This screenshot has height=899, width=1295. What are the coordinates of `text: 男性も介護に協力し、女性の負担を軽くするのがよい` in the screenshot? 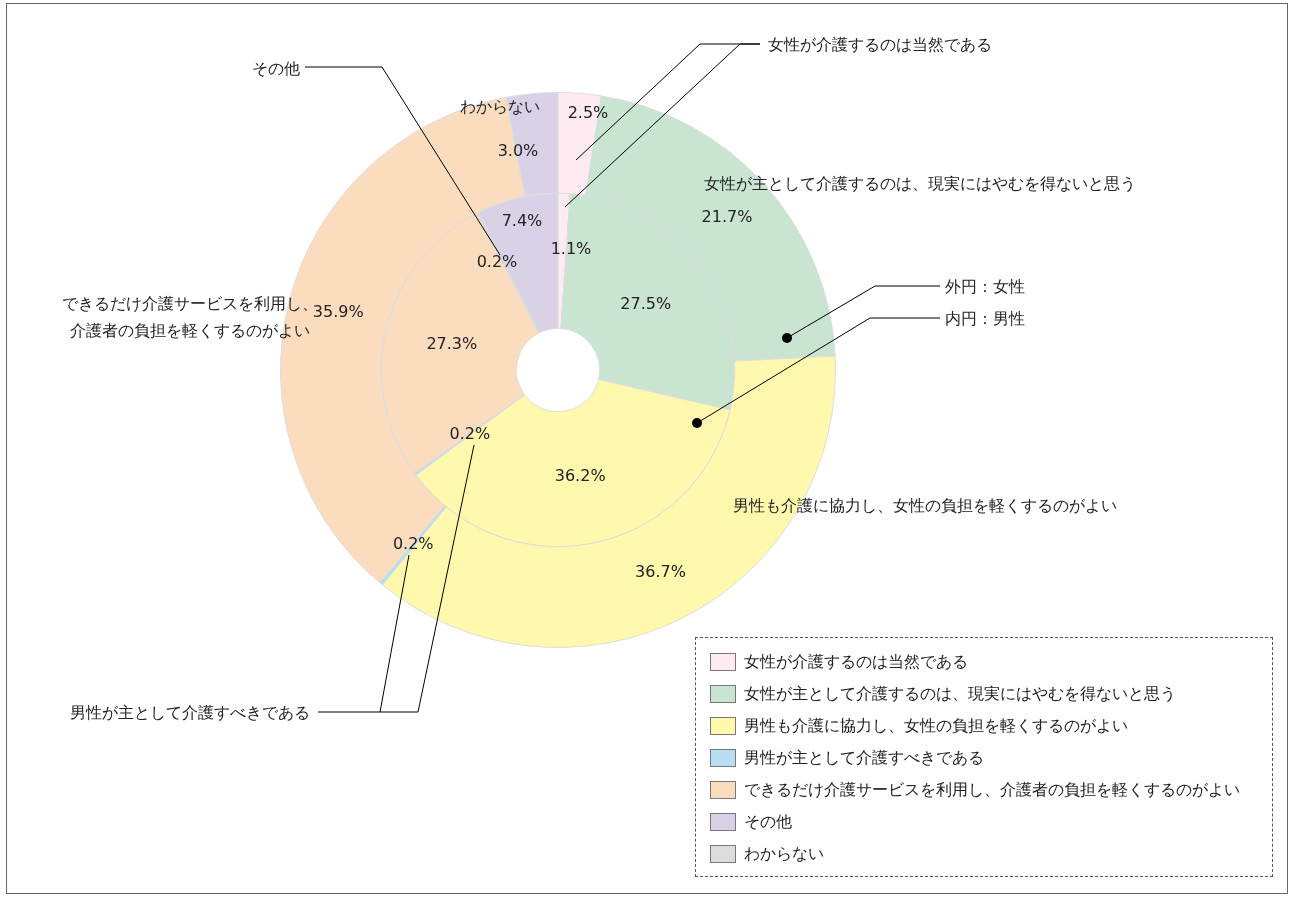 It's located at (925, 506).